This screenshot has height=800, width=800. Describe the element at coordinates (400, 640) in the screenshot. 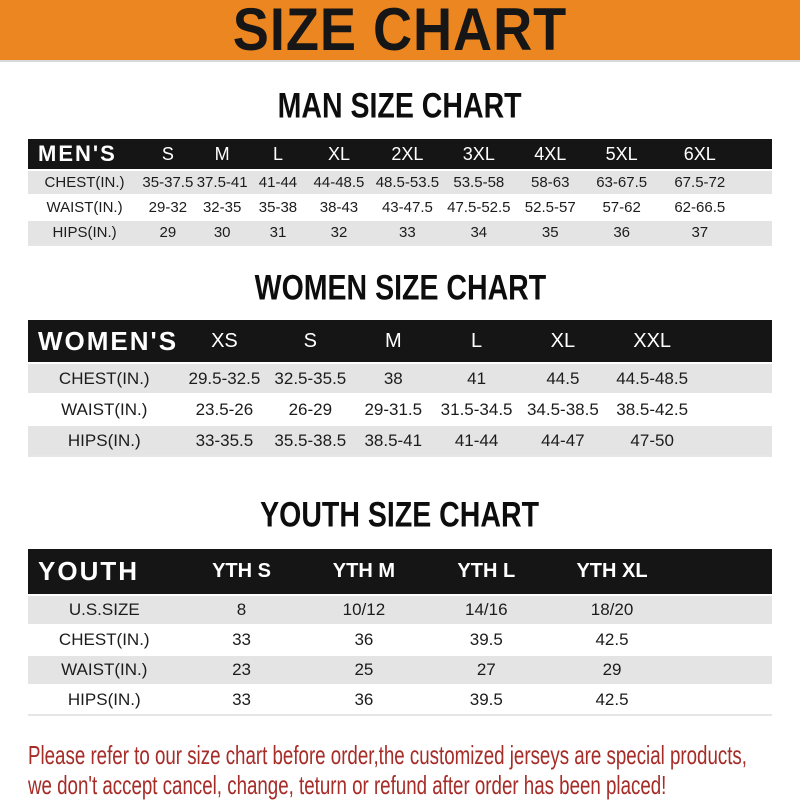

I see `youth-table-row: CHEST(IN.) 33 36 39.5 42.5` at that location.